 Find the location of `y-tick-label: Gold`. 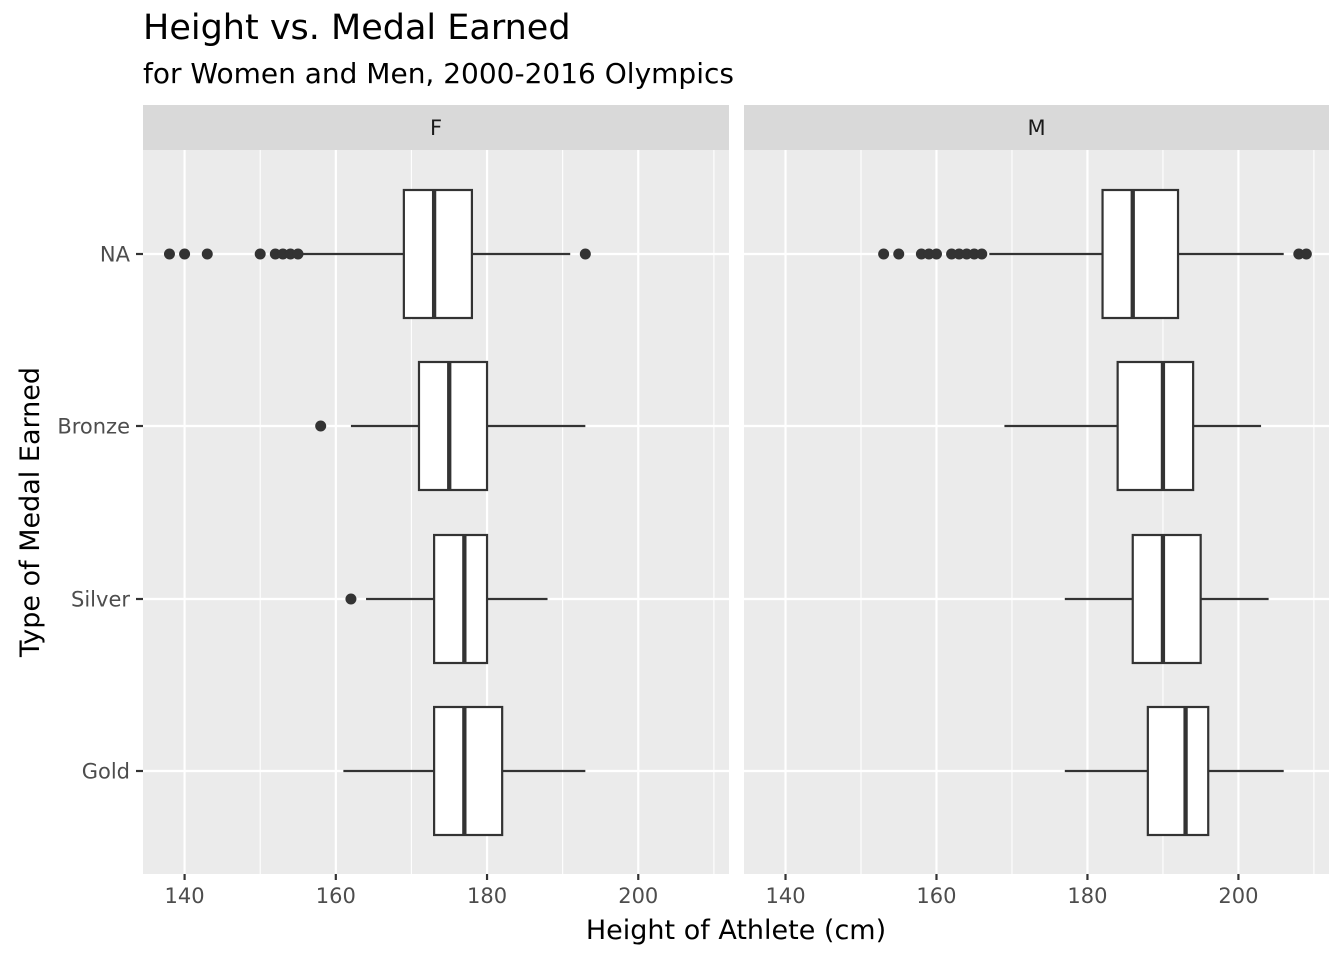

y-tick-label: Gold is located at coordinates (106, 772).